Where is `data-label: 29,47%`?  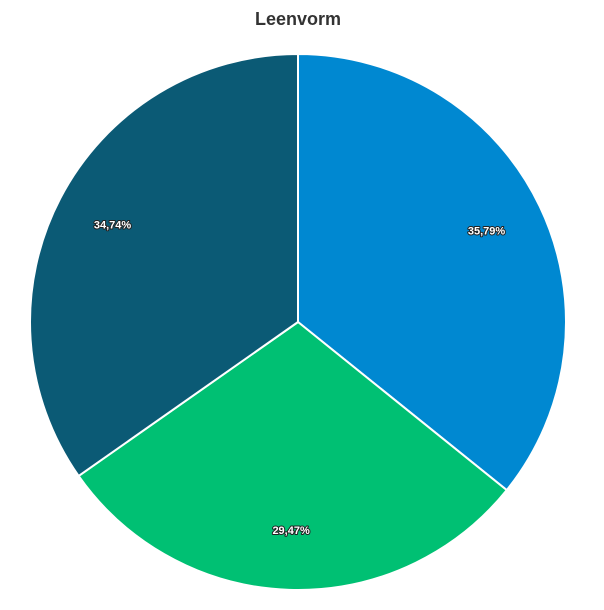 data-label: 29,47% is located at coordinates (291, 531).